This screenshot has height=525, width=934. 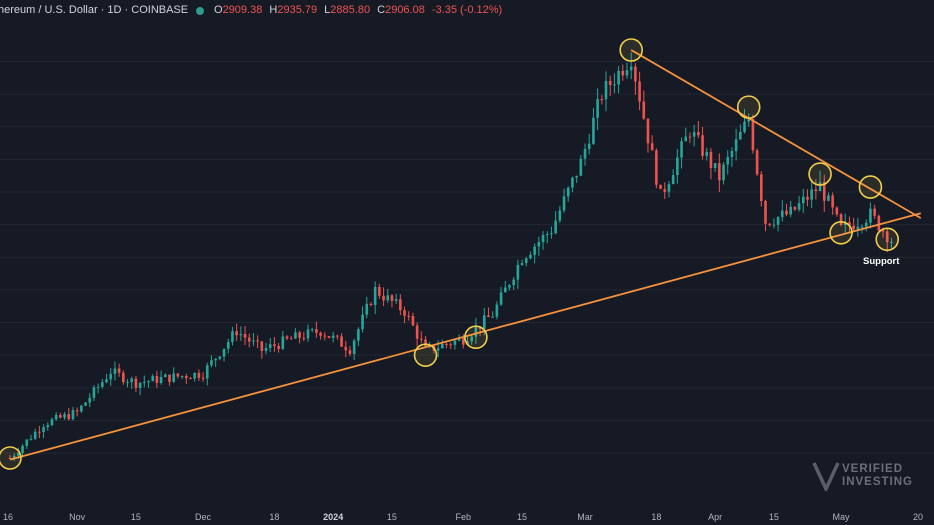 I want to click on x-tick-label: 16, so click(x=8, y=517).